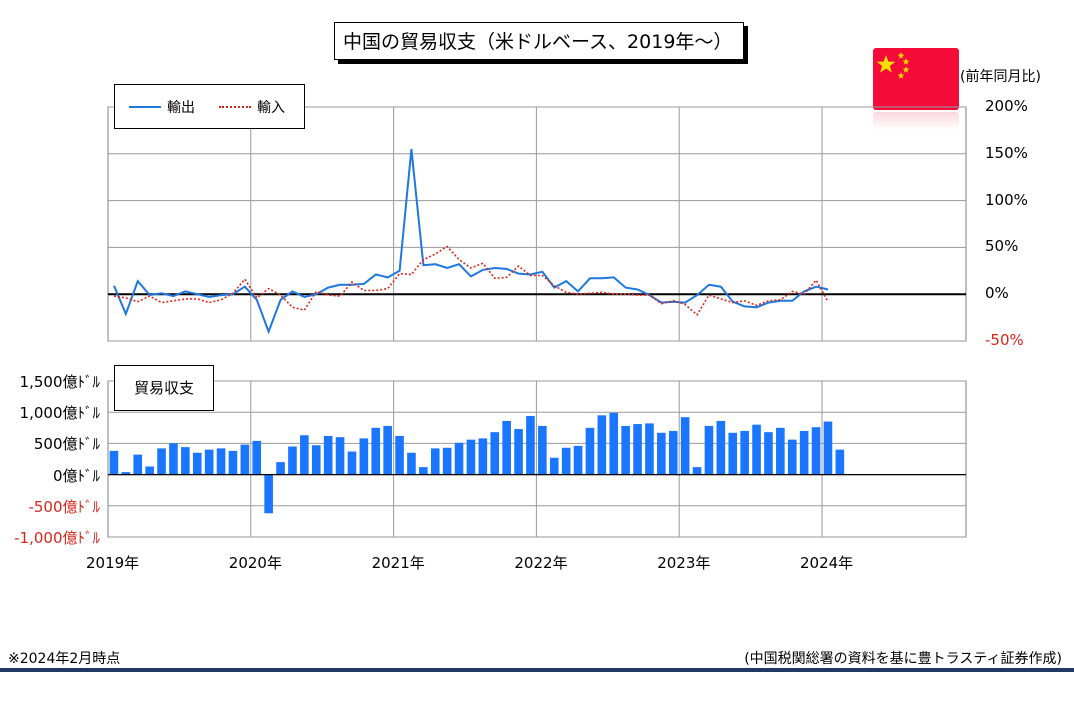 This screenshot has width=1074, height=707. I want to click on legend-item-import: 輸入, so click(252, 107).